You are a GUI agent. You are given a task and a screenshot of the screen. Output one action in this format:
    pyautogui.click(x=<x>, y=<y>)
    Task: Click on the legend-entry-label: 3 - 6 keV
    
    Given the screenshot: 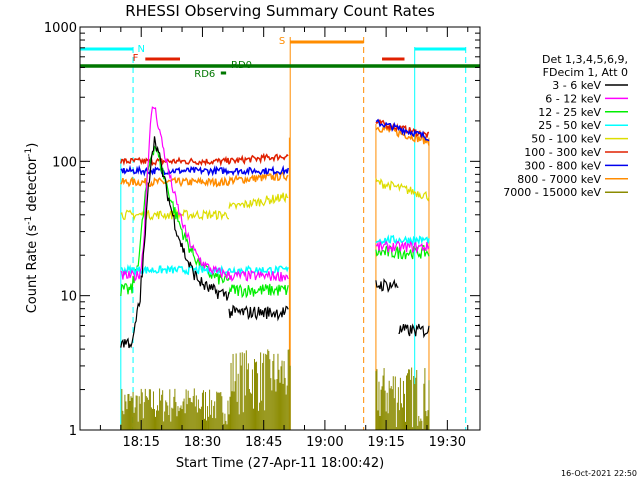 What is the action you would take?
    pyautogui.click(x=576, y=85)
    